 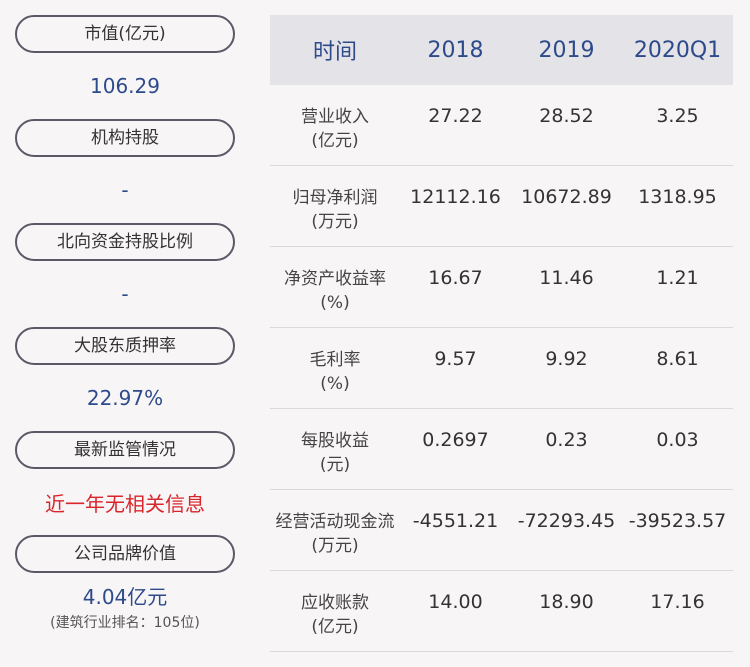 I want to click on cell-2018: 14.00, so click(x=455, y=602).